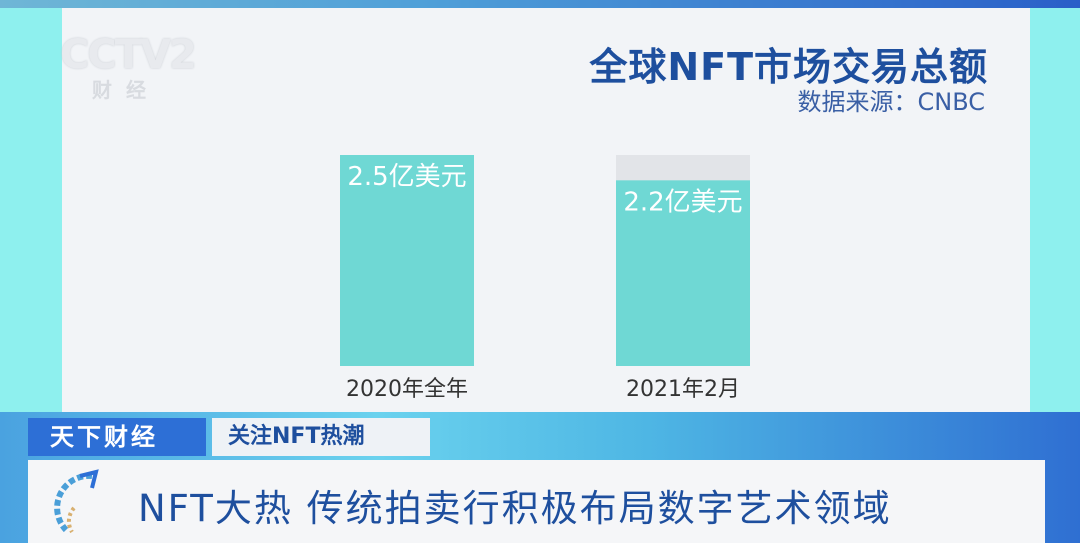 The width and height of the screenshot is (1080, 543). I want to click on top-strip, so click(540, 4).